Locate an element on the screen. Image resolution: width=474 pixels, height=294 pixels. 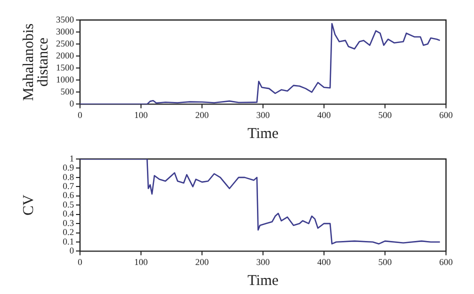
y-tick-label: 0.2 is located at coordinates (68, 232).